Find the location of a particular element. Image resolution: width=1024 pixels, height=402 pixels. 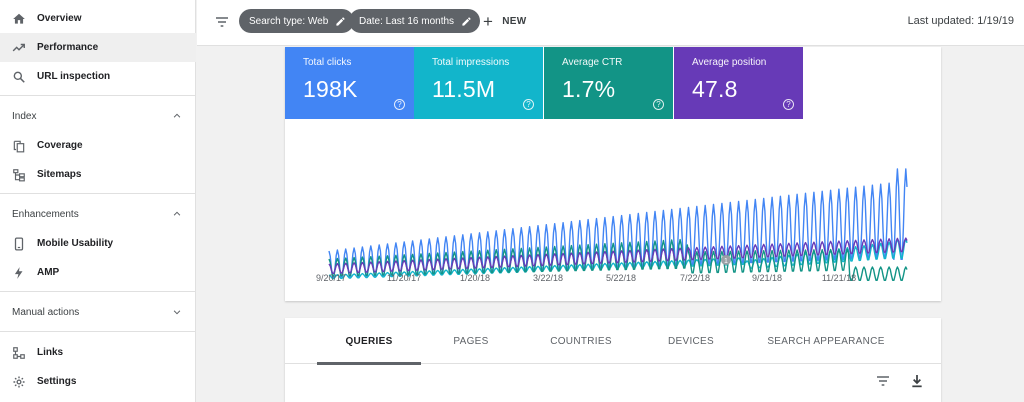

annotation-marker: 1 is located at coordinates (726, 260).